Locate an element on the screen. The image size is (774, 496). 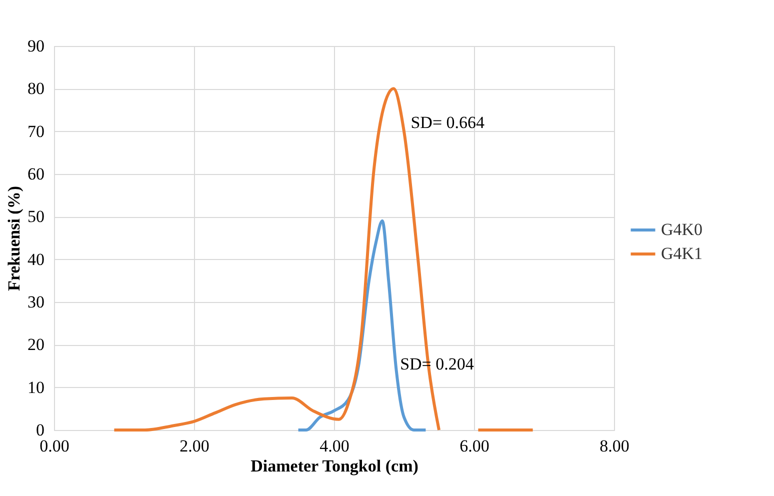
x-tick-label: 4.00 is located at coordinates (335, 446).